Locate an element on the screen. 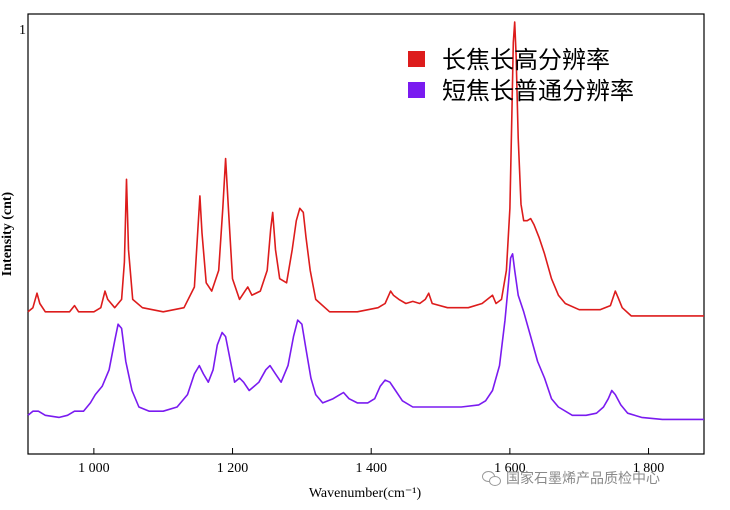  watermark: 国家石墨烯产品质检中心 is located at coordinates (571, 478).